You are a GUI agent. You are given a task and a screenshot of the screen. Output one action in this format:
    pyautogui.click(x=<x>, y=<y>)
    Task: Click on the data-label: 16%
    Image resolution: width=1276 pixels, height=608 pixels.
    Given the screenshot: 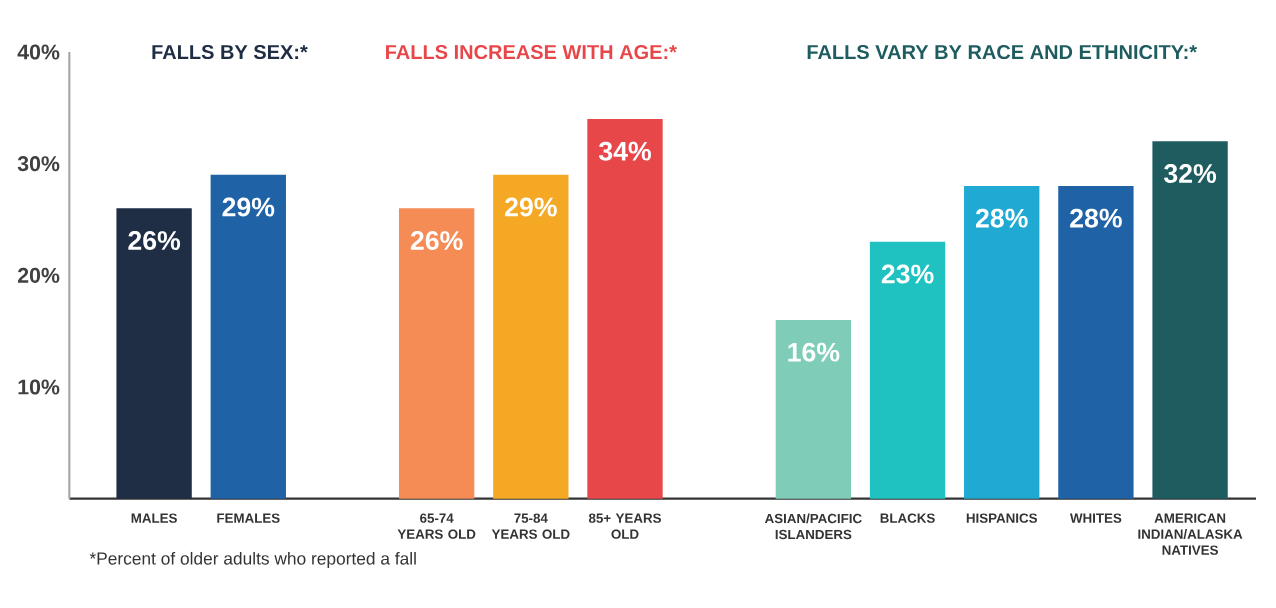 What is the action you would take?
    pyautogui.click(x=814, y=352)
    